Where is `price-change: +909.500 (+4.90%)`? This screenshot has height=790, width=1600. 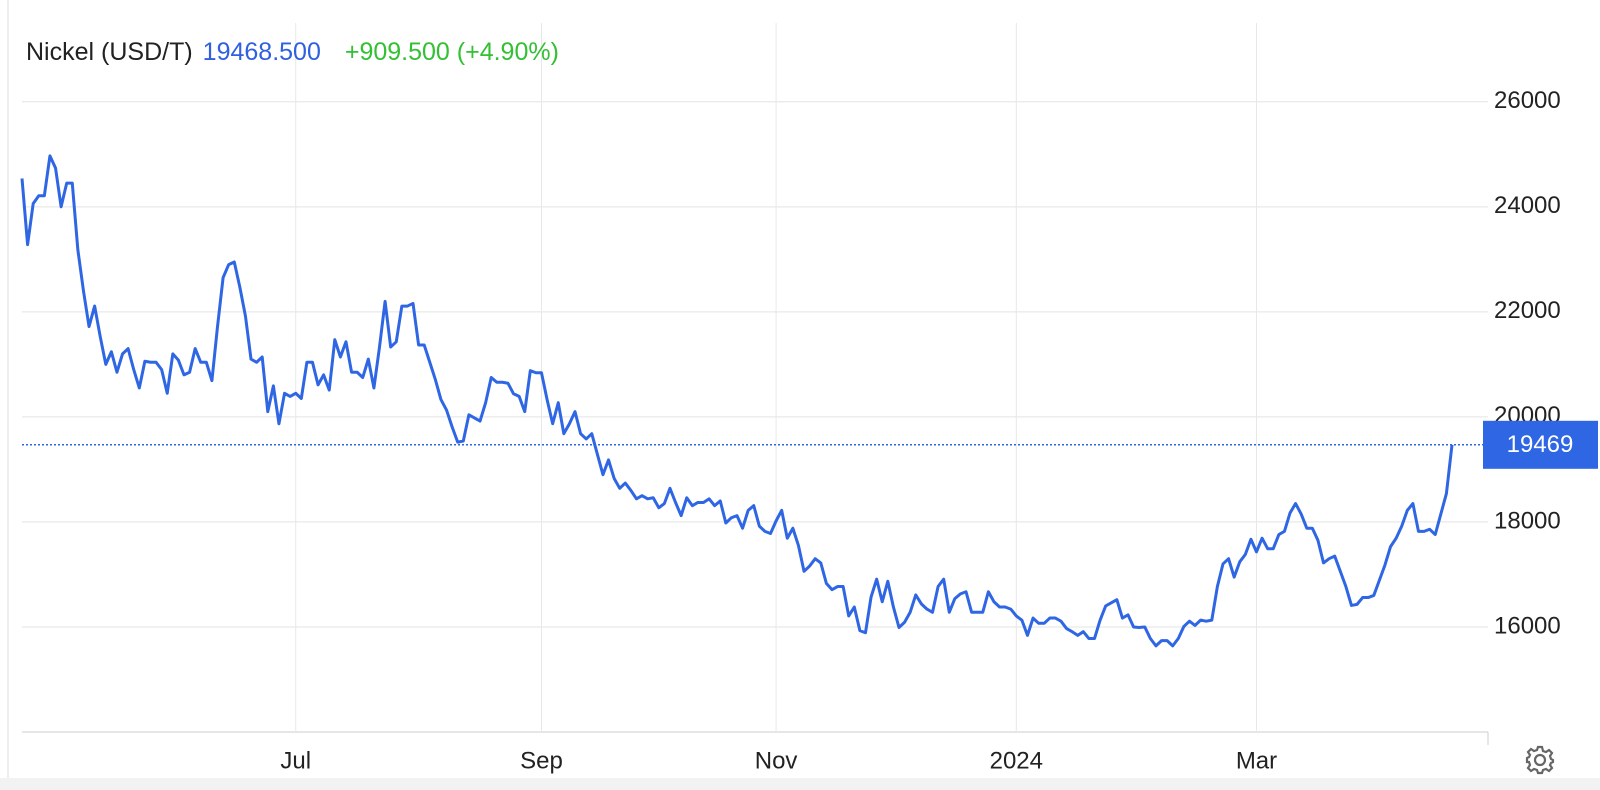
price-change: +909.500 (+4.90%) is located at coordinates (451, 52).